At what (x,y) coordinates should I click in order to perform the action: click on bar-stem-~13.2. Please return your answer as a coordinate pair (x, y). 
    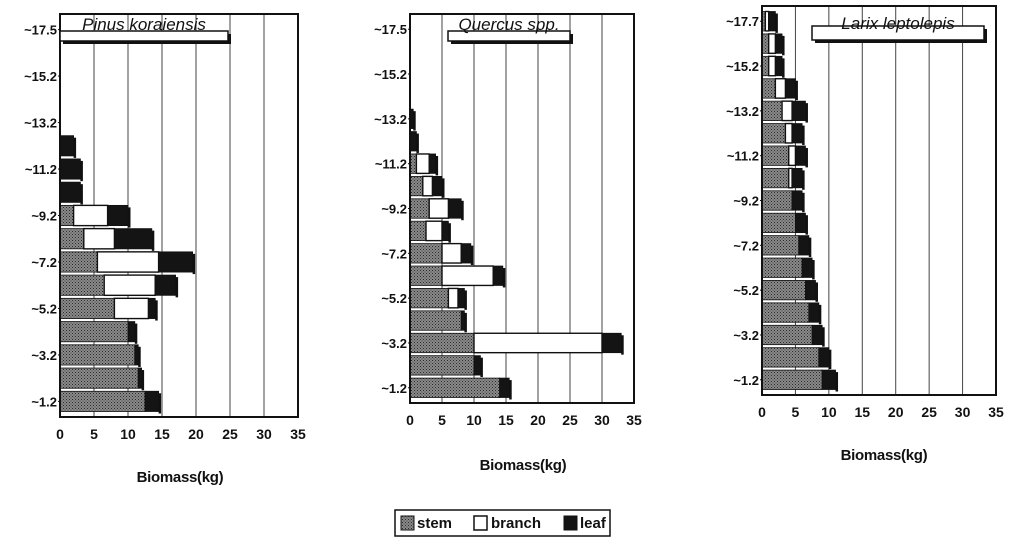
    Looking at the image, I should click on (772, 110).